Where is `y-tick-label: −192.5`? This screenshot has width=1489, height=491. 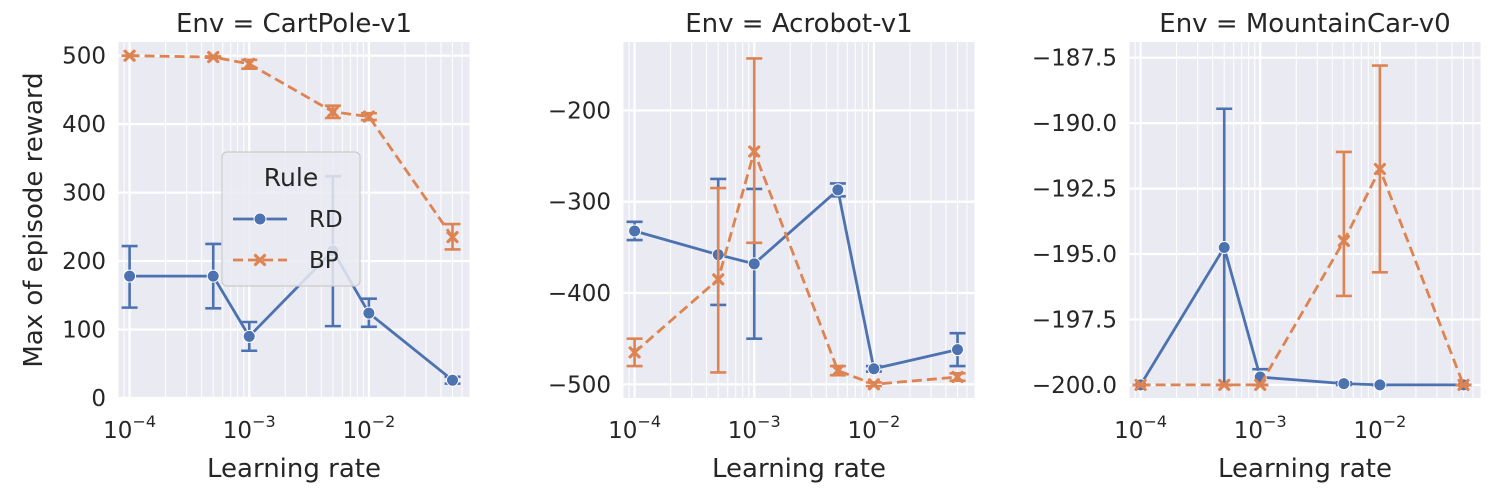 y-tick-label: −192.5 is located at coordinates (1074, 190).